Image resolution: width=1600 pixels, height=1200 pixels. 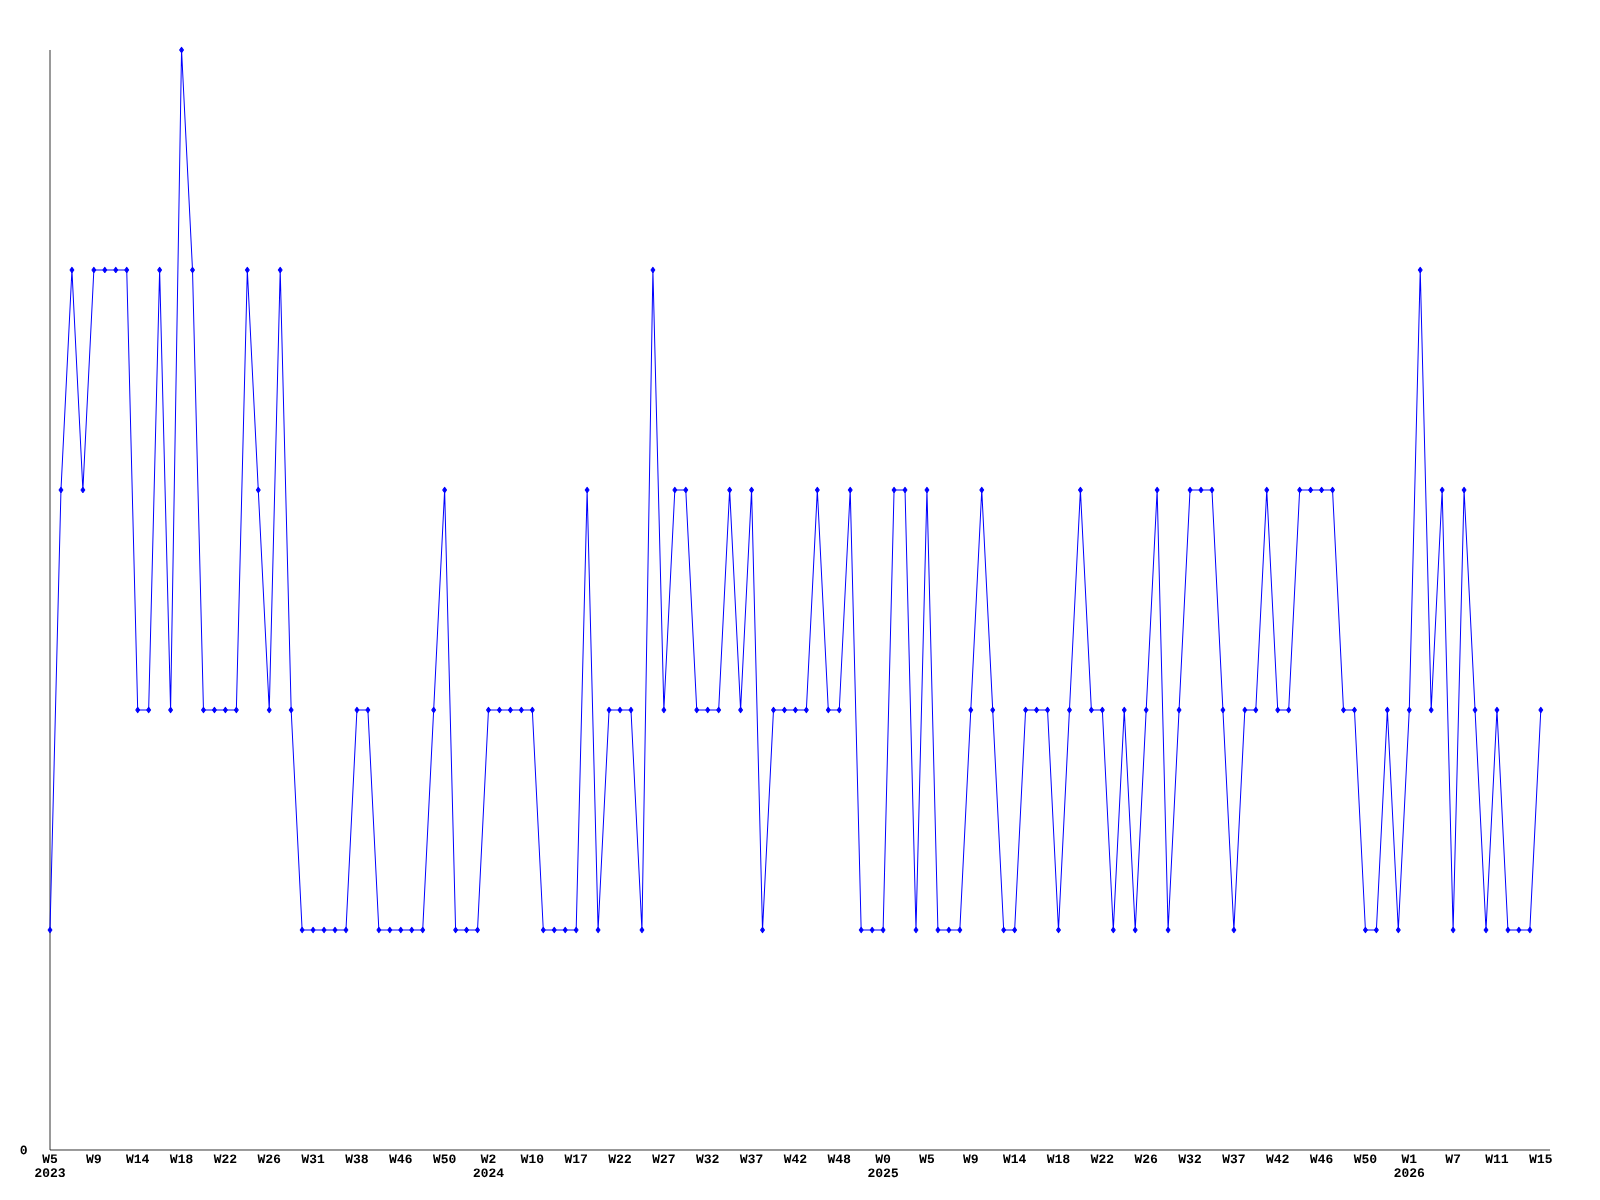 I want to click on x-tick-label: W15, so click(x=1540, y=1159).